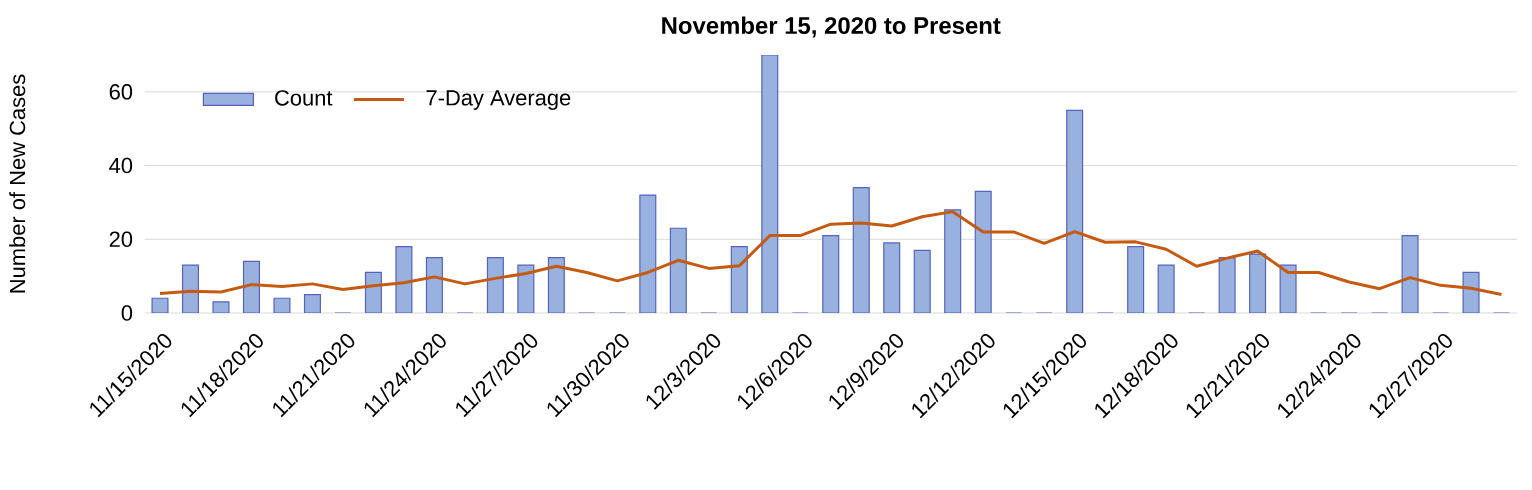 This screenshot has width=1532, height=490. What do you see at coordinates (831, 27) in the screenshot?
I see `chart-title: November 15, 2020 to Present` at bounding box center [831, 27].